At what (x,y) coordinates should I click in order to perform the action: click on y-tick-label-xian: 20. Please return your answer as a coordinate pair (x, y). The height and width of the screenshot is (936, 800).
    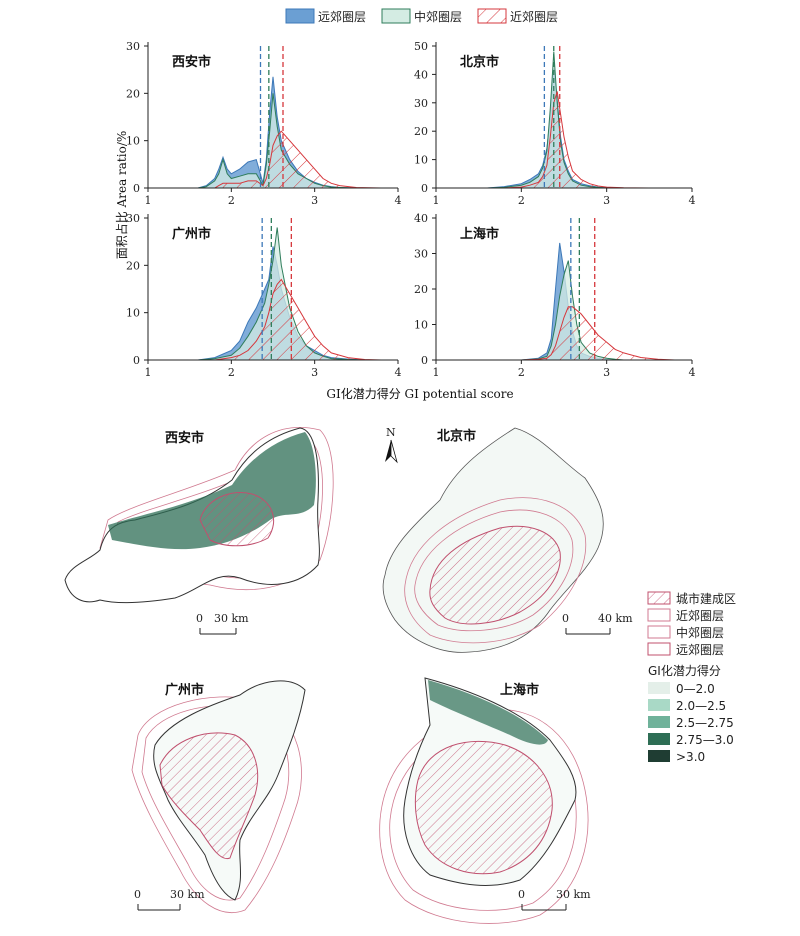
    Looking at the image, I should click on (133, 93).